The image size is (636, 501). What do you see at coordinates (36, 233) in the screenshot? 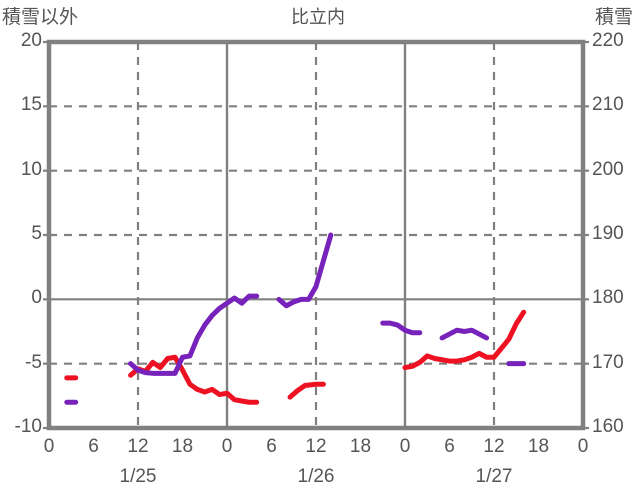
I see `left-tick-label: 5` at bounding box center [36, 233].